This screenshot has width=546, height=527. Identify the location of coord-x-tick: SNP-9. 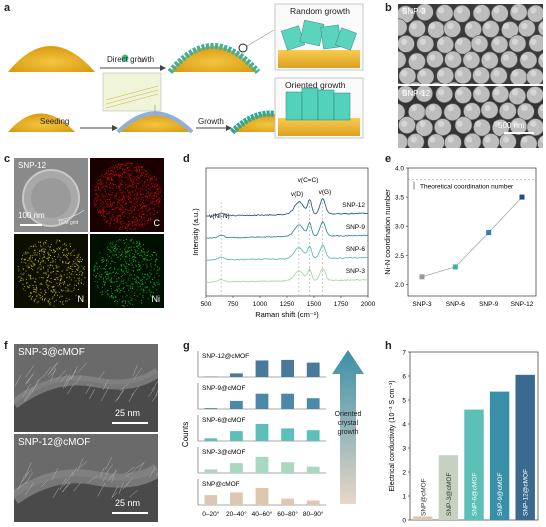
(489, 304).